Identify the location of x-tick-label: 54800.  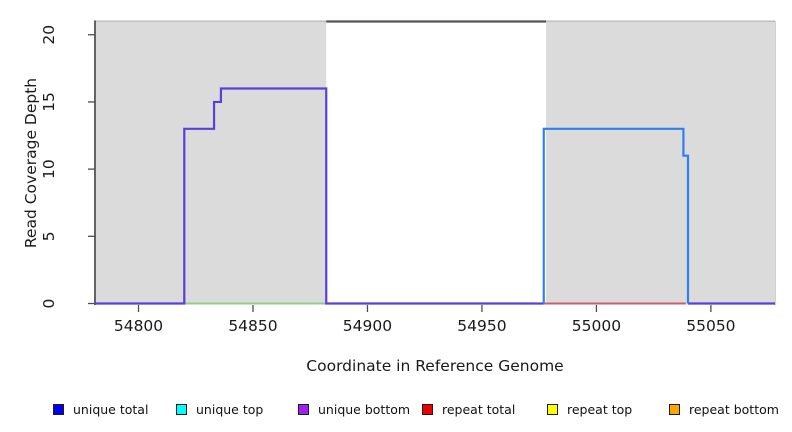
(138, 326).